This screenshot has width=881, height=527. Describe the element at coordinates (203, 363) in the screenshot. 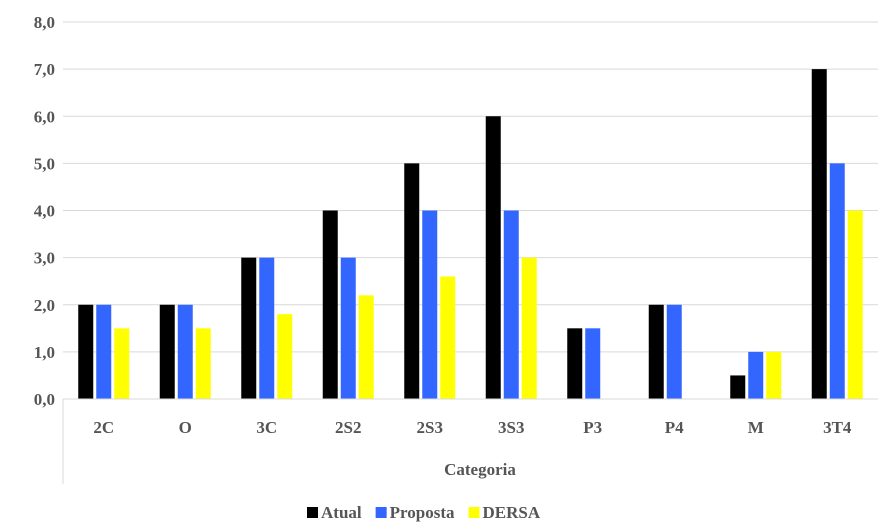

I see `bar-dersa-o` at that location.